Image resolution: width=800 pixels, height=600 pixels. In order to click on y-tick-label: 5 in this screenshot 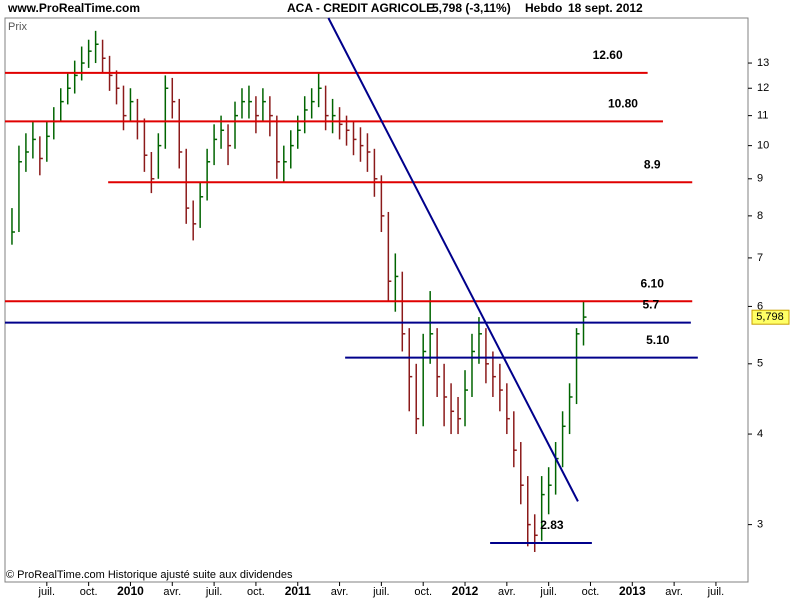, I will do `click(760, 364)`.